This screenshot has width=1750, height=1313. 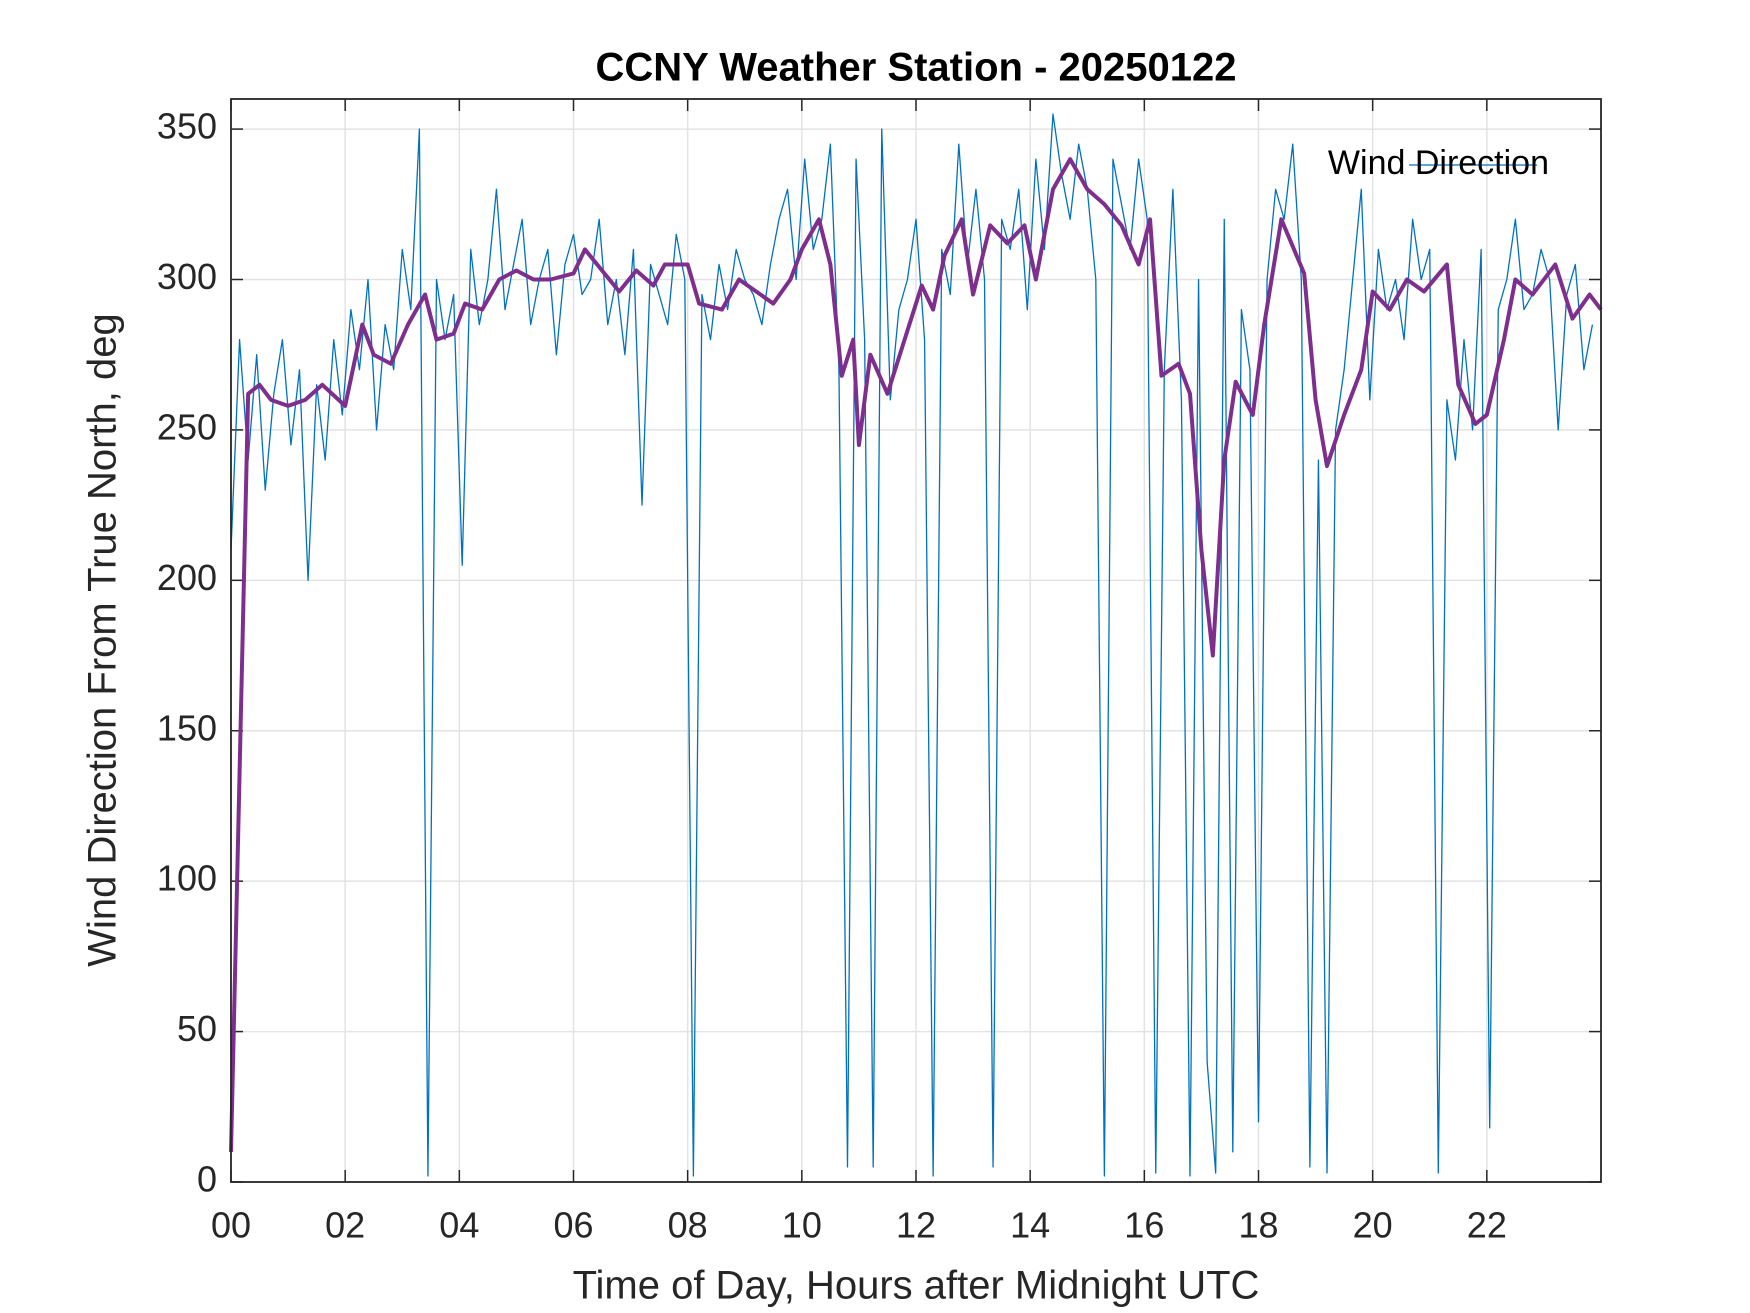 I want to click on x-tick-label: 02, so click(x=345, y=1225).